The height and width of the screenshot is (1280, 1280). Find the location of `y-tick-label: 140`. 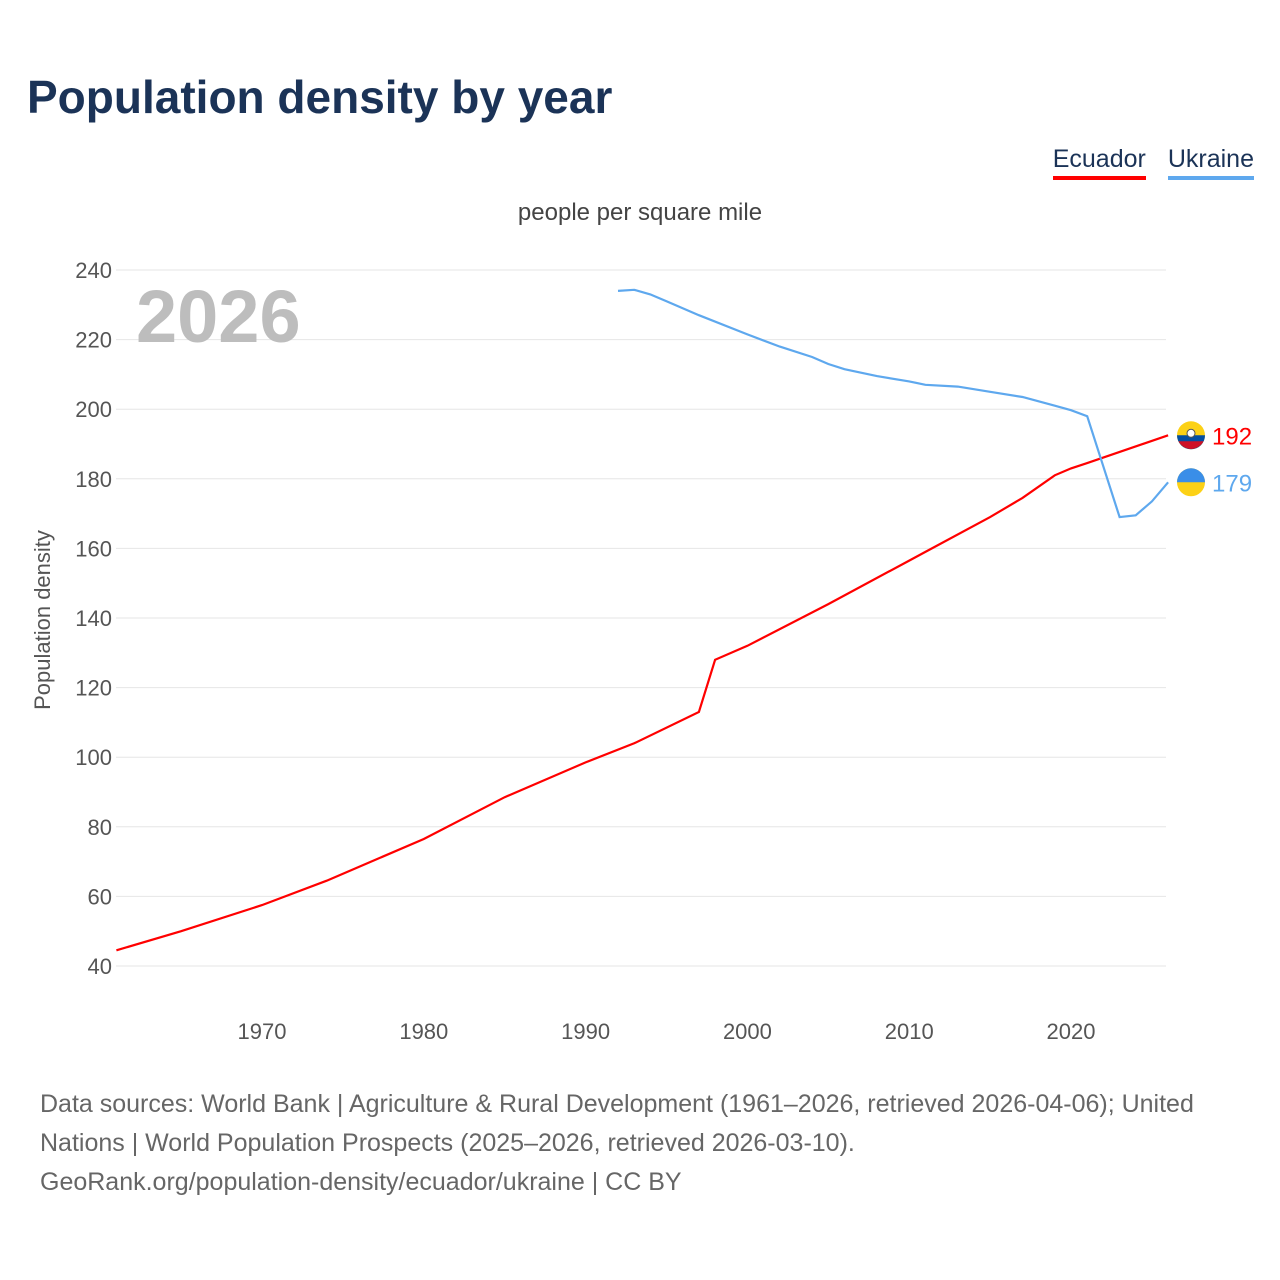

y-tick-label: 140 is located at coordinates (93, 618).